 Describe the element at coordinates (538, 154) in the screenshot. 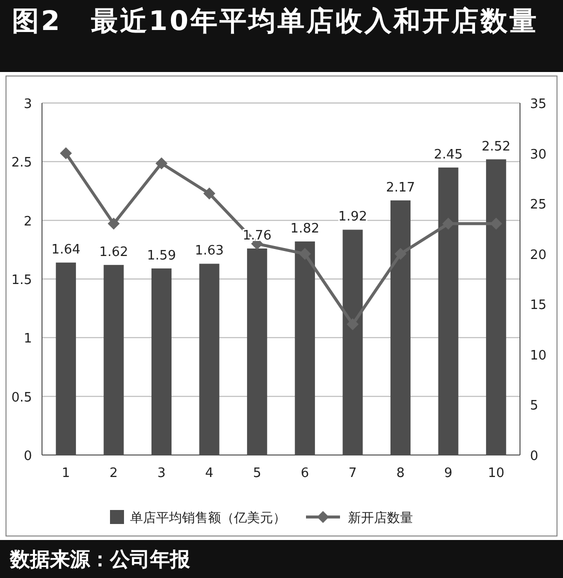

I see `y2-tick-label: 30` at that location.